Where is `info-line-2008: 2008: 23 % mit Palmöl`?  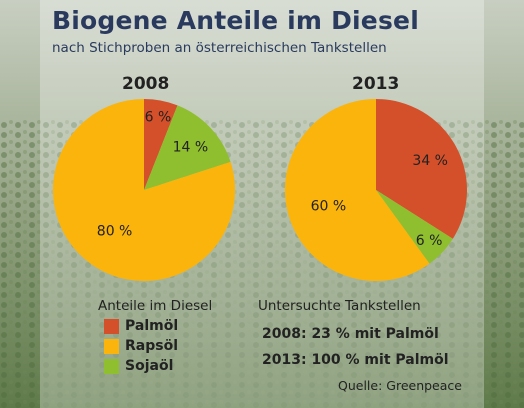 info-line-2008: 2008: 23 % mit Palmöl is located at coordinates (350, 334).